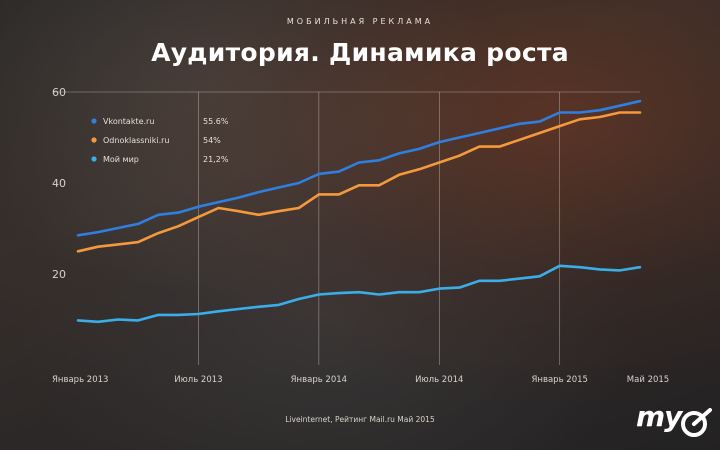 The width and height of the screenshot is (720, 450). What do you see at coordinates (360, 52) in the screenshot?
I see `page-title: Аудитория. Динамика роста` at bounding box center [360, 52].